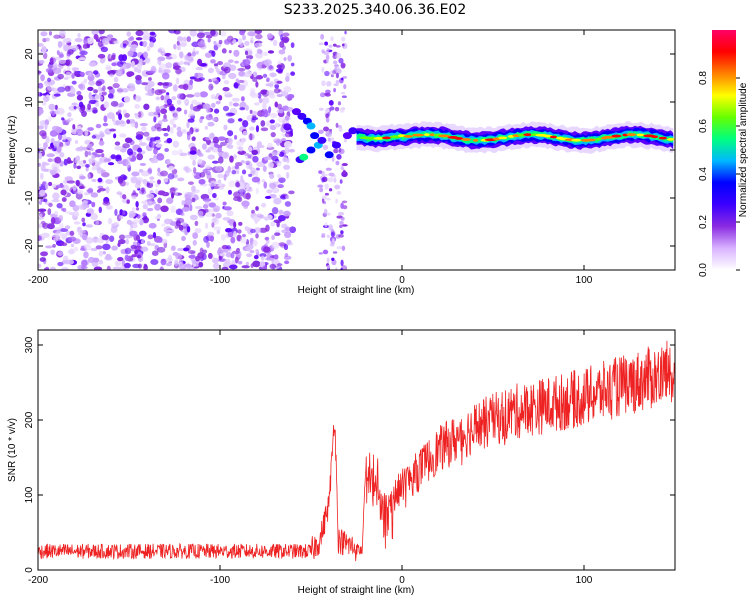  Describe the element at coordinates (302, 116) in the screenshot. I see `signal-blob` at that location.